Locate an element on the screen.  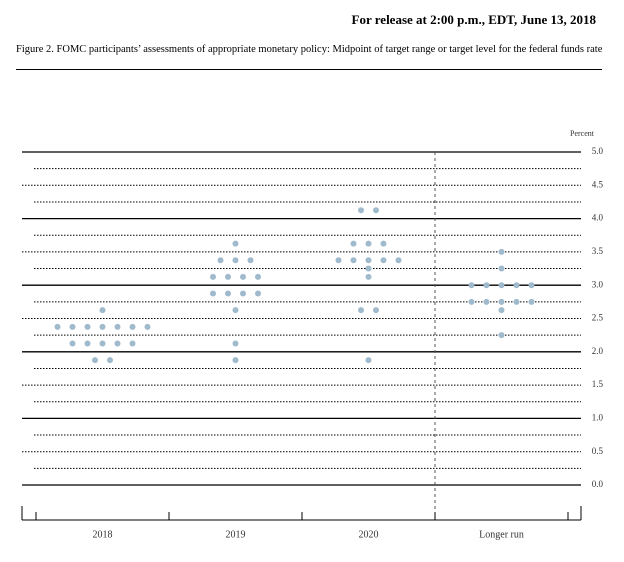
y-axis-label: Percent is located at coordinates (582, 133).